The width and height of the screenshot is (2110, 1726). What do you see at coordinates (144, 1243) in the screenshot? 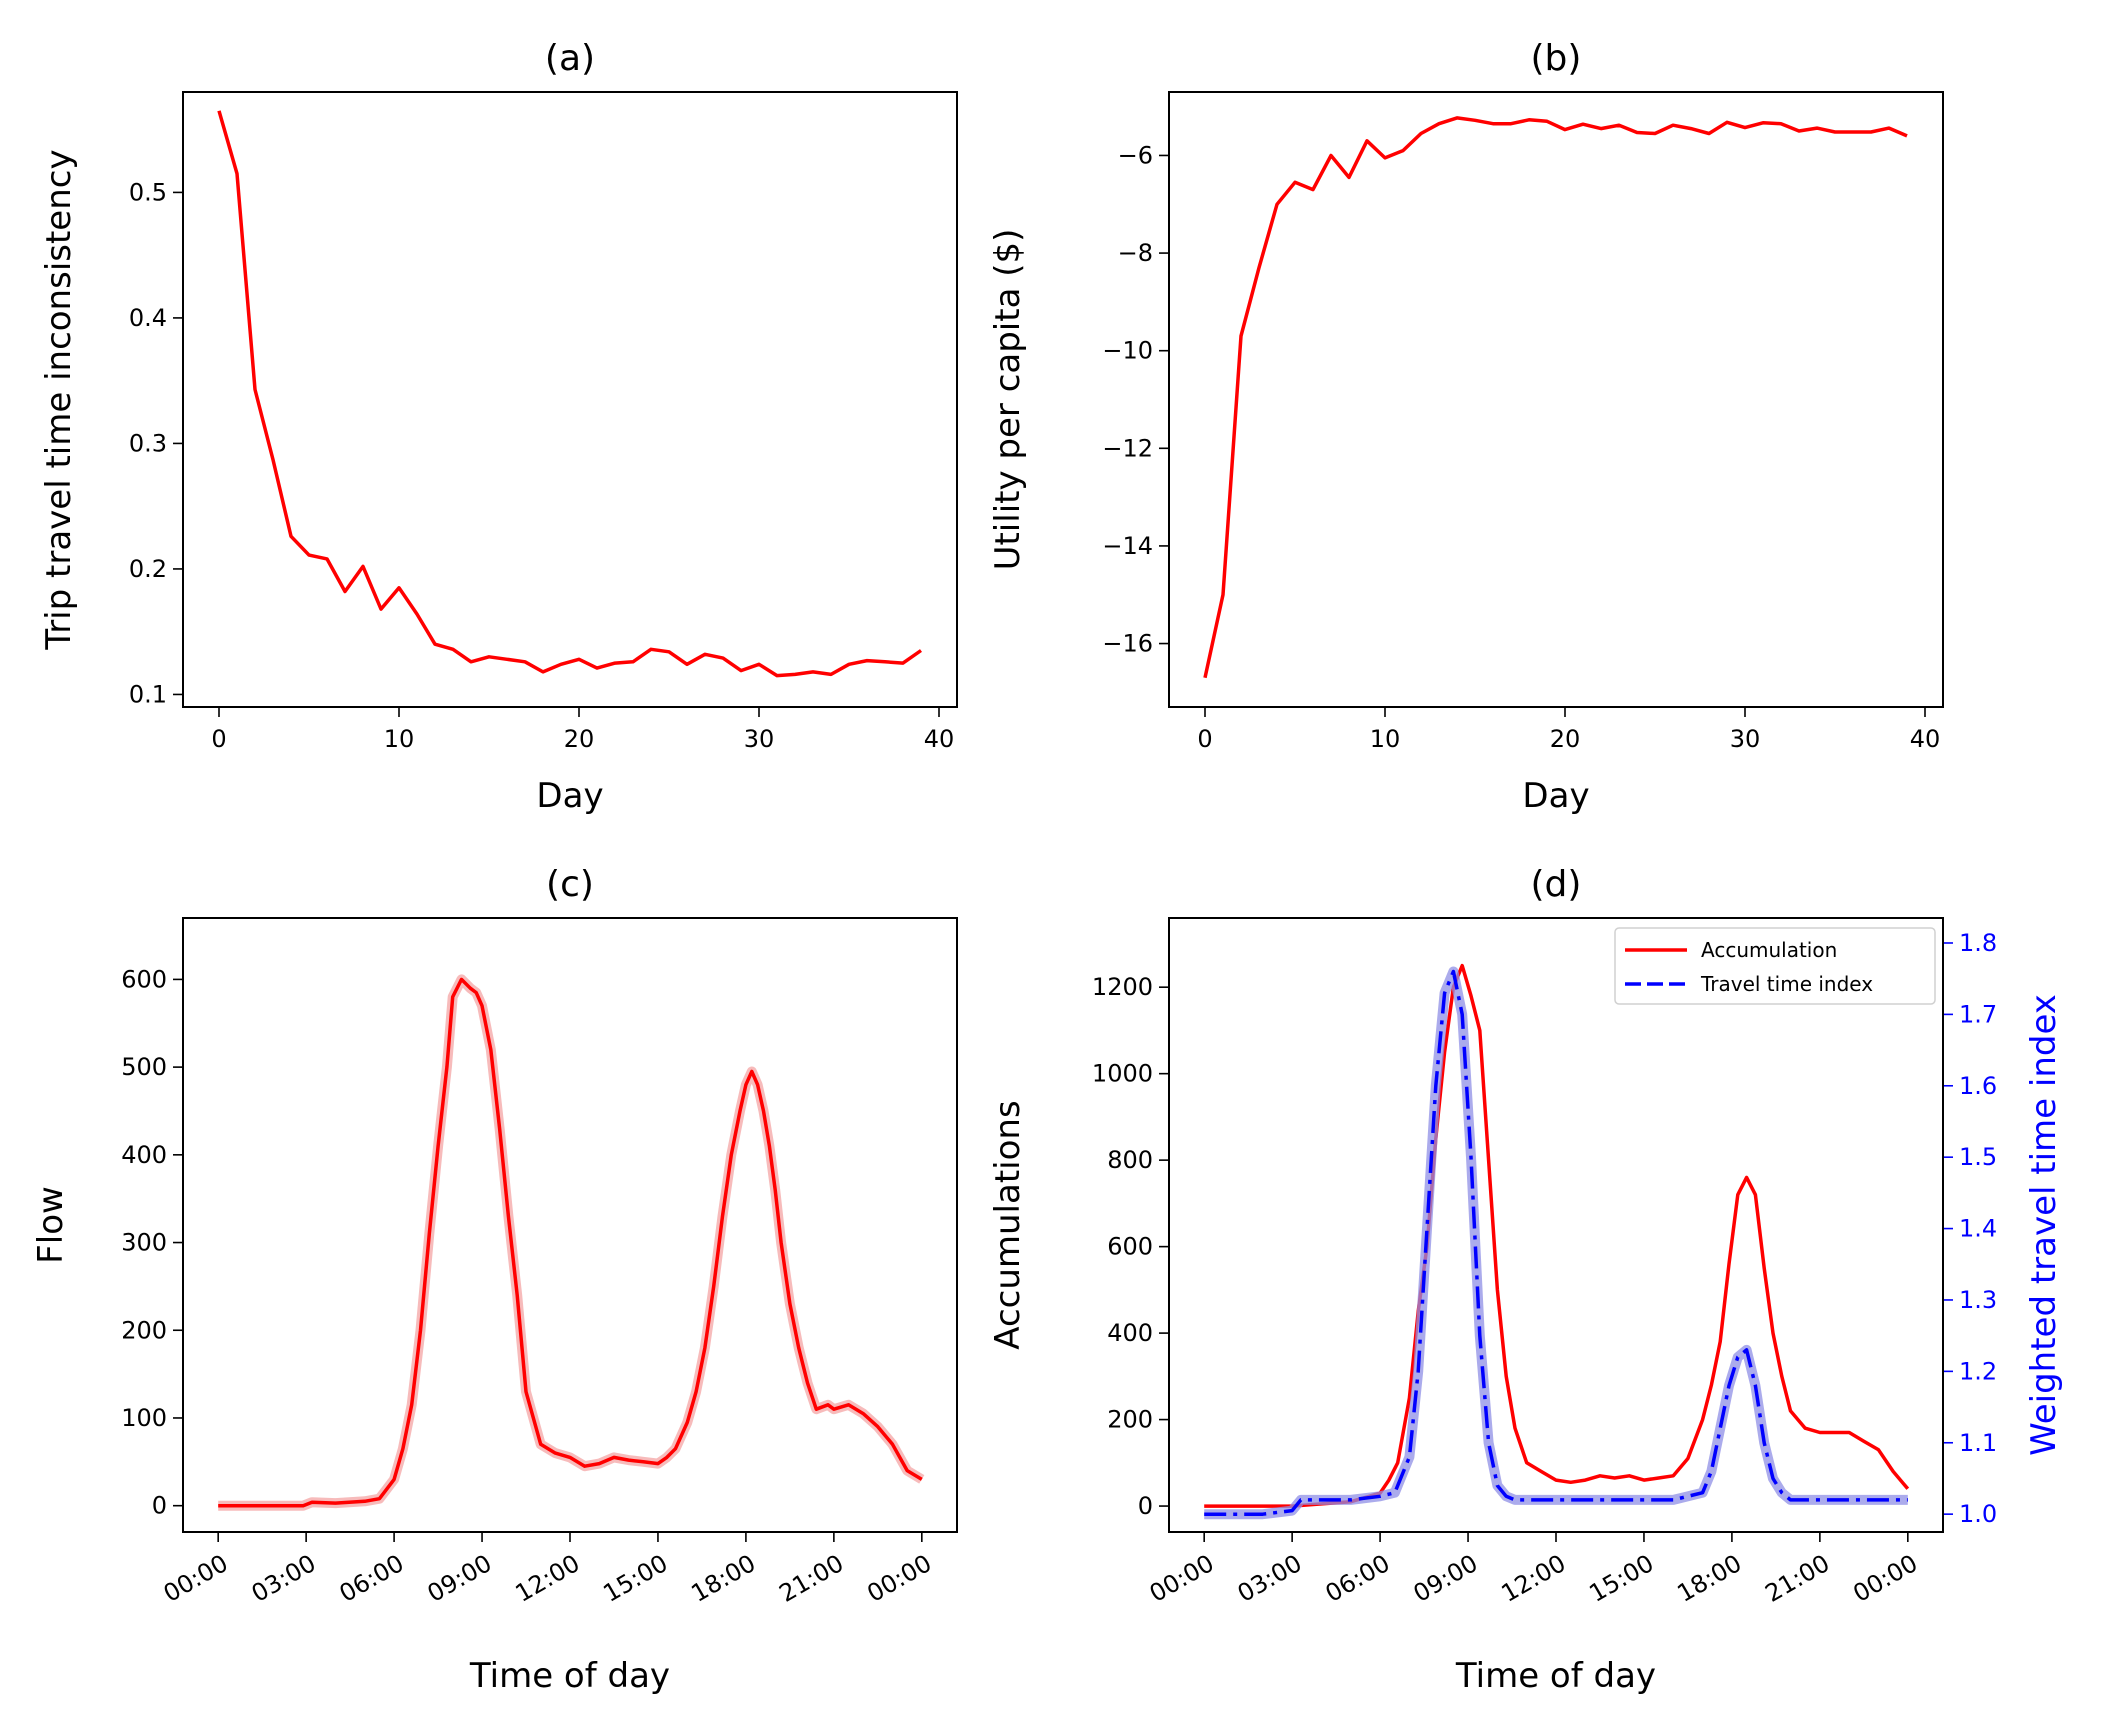
I see `y-tick-label: 300` at bounding box center [144, 1243].